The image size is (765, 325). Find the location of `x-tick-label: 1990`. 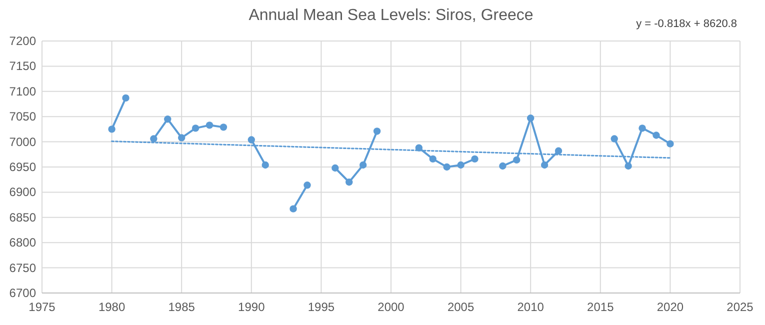

x-tick-label: 1990 is located at coordinates (252, 307).